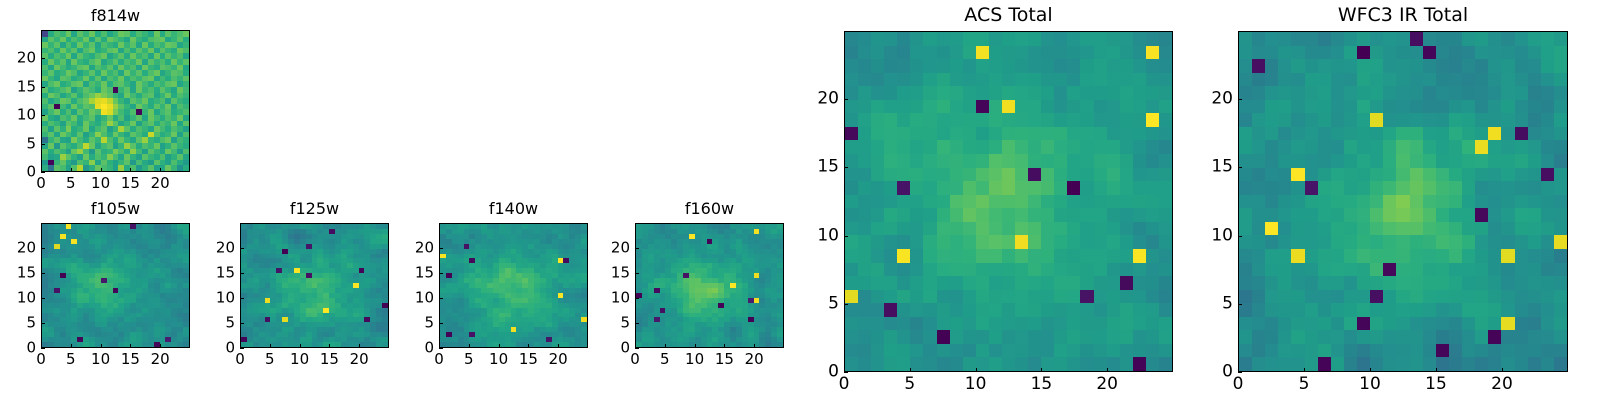 This screenshot has width=1600, height=400. I want to click on heatmap-f125w, so click(314, 285).